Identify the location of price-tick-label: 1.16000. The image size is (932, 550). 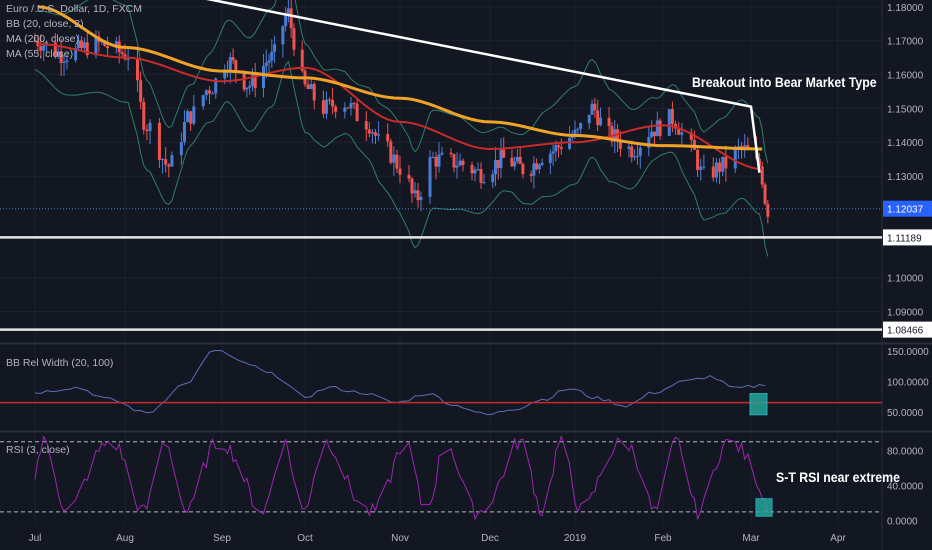
(905, 75).